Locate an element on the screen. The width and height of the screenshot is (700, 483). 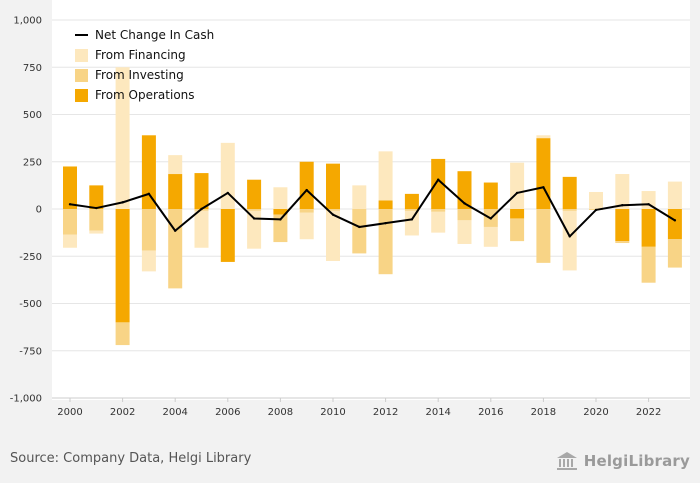
x-tick-label: 2018 is located at coordinates (543, 412).